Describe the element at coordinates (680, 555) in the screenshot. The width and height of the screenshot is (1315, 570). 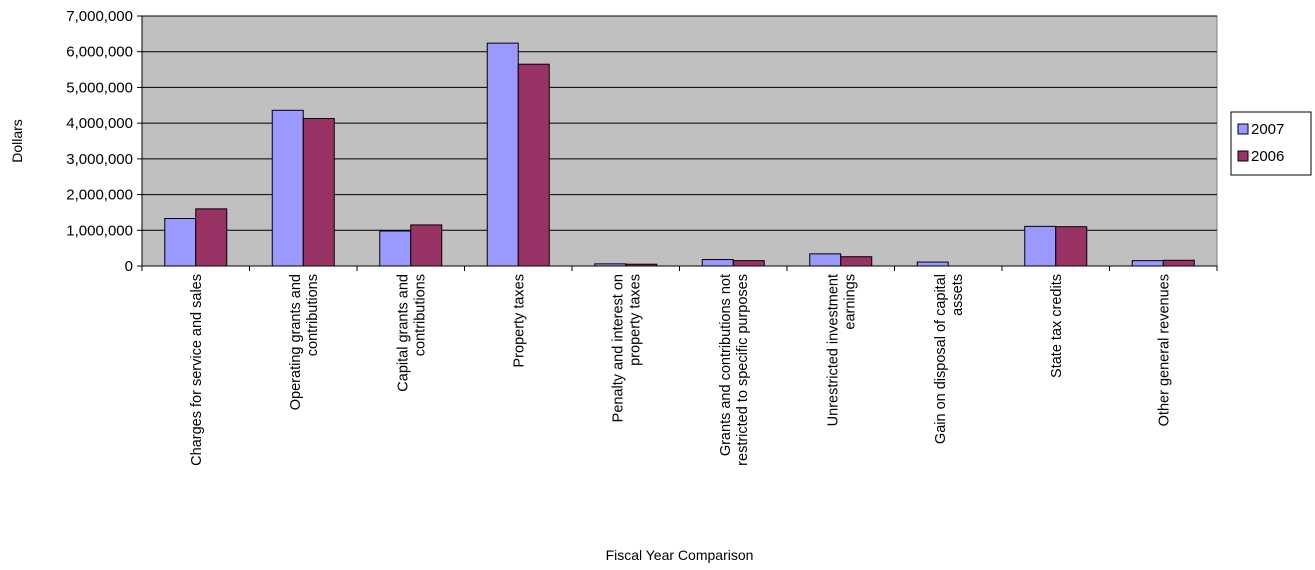
I see `x-axis-title: Fiscal Year Comparison` at that location.